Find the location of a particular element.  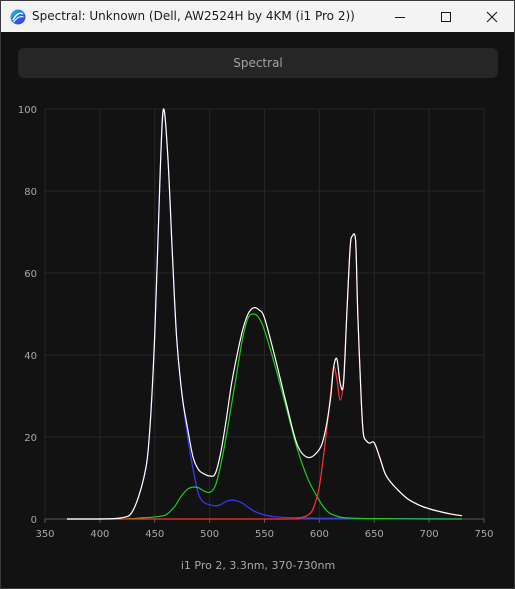

minimize-icon is located at coordinates (400, 17).